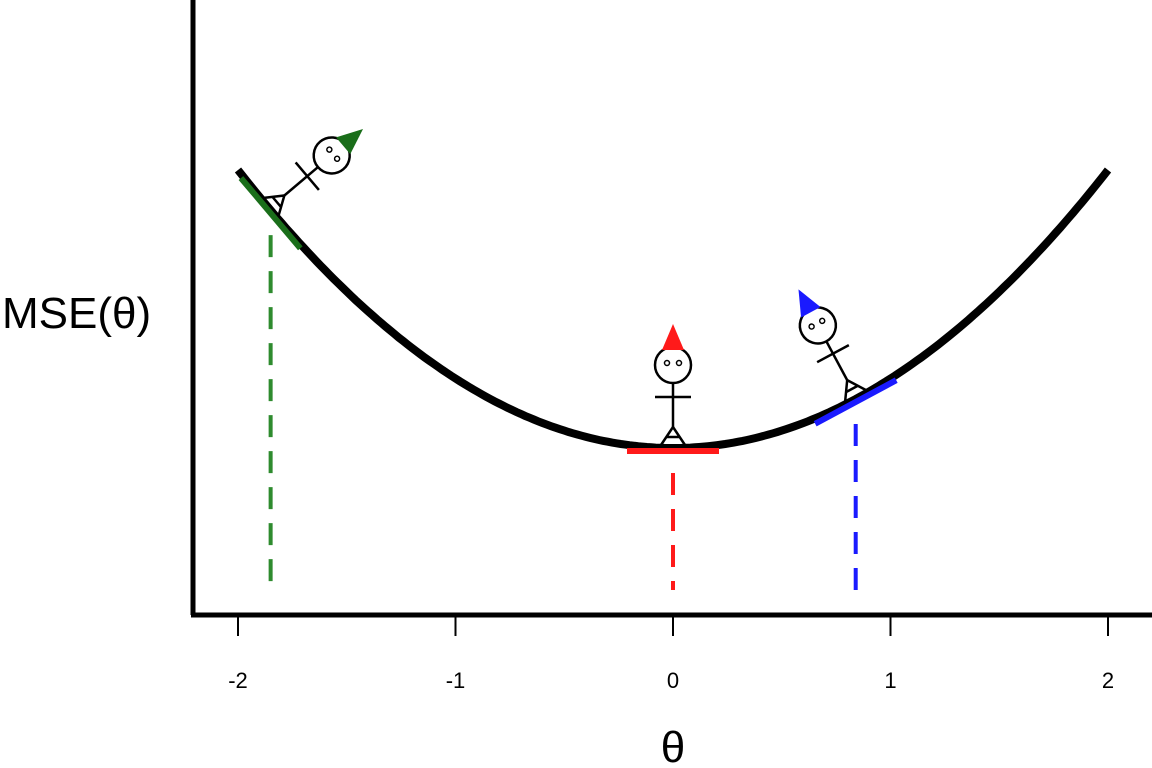 The width and height of the screenshot is (1152, 768). Describe the element at coordinates (76, 313) in the screenshot. I see `y-axis-title: MSE(θ)` at that location.